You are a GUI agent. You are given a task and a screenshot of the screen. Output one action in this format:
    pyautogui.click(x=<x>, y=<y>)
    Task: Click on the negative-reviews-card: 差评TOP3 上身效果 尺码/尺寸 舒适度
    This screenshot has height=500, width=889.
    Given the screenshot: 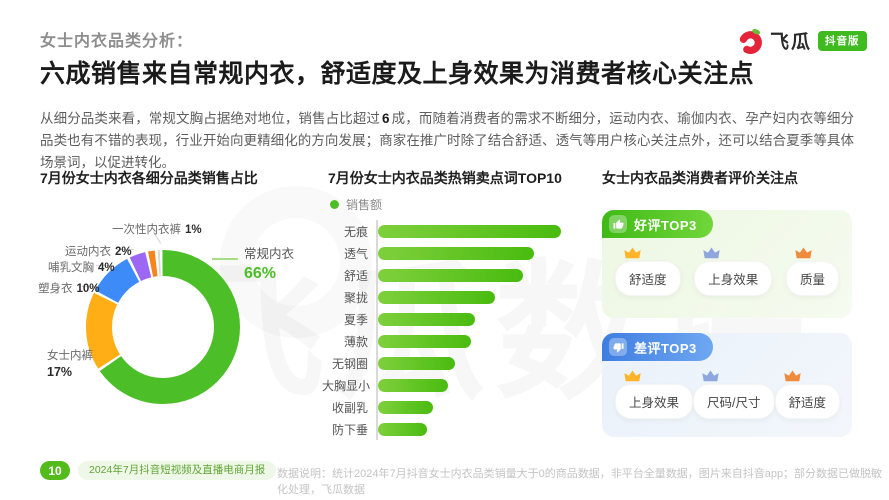 What is the action you would take?
    pyautogui.click(x=727, y=385)
    